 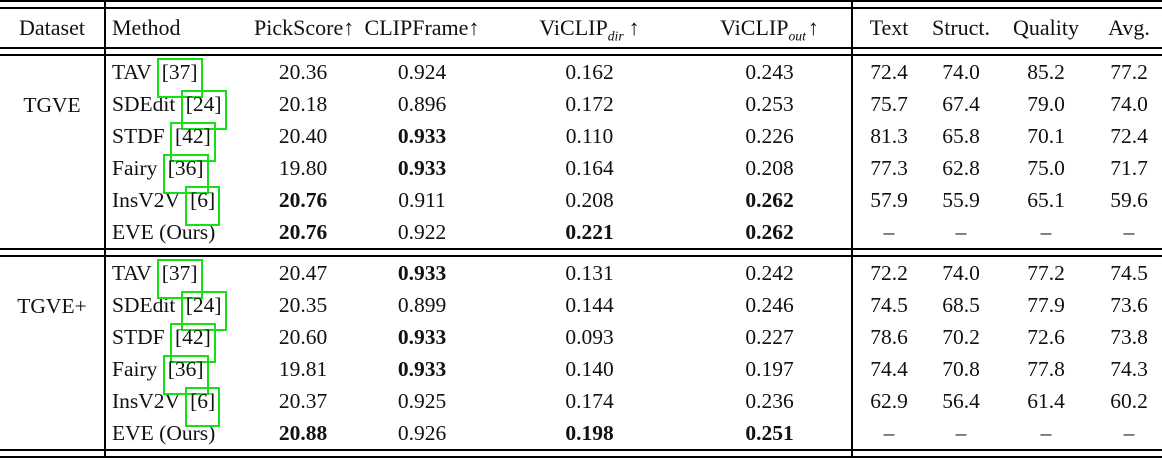 What do you see at coordinates (589, 304) in the screenshot?
I see `cell-viclip-dir: 0.144` at bounding box center [589, 304].